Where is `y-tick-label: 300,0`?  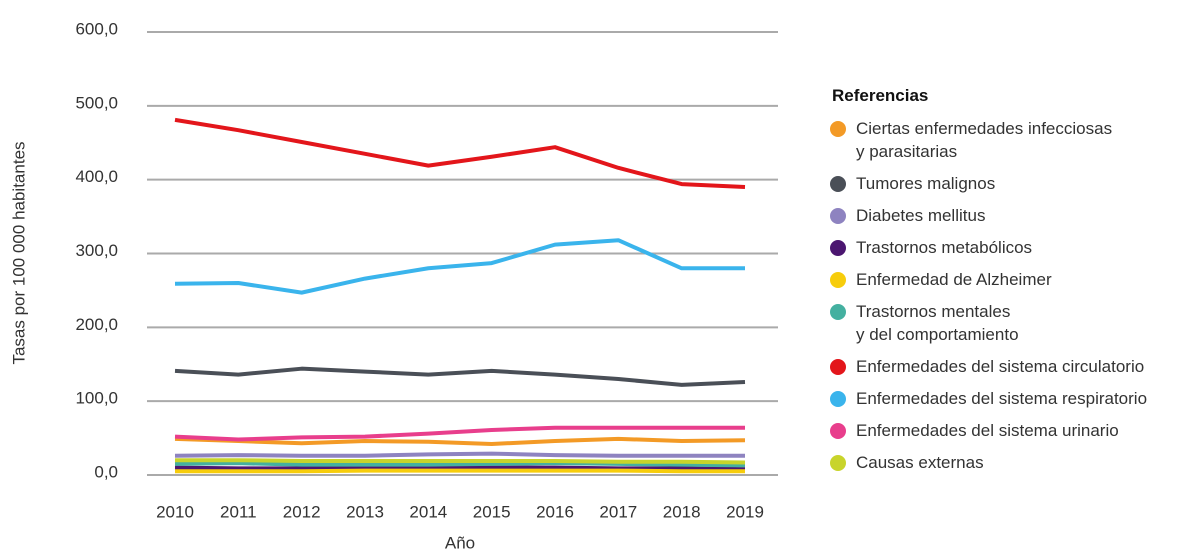
y-tick-label: 300,0 is located at coordinates (96, 250).